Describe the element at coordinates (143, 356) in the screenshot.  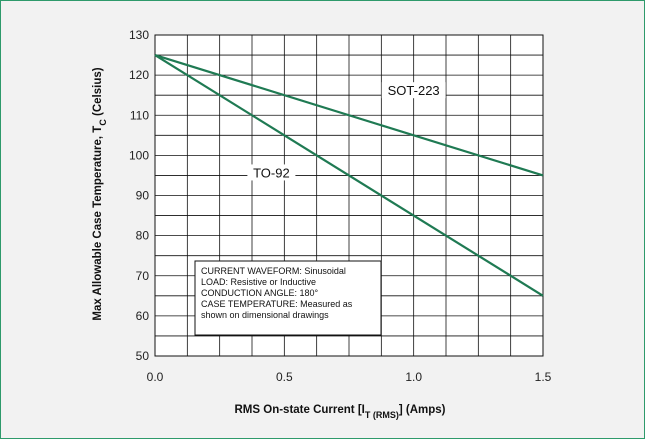
I see `y-tick-label: 50` at that location.